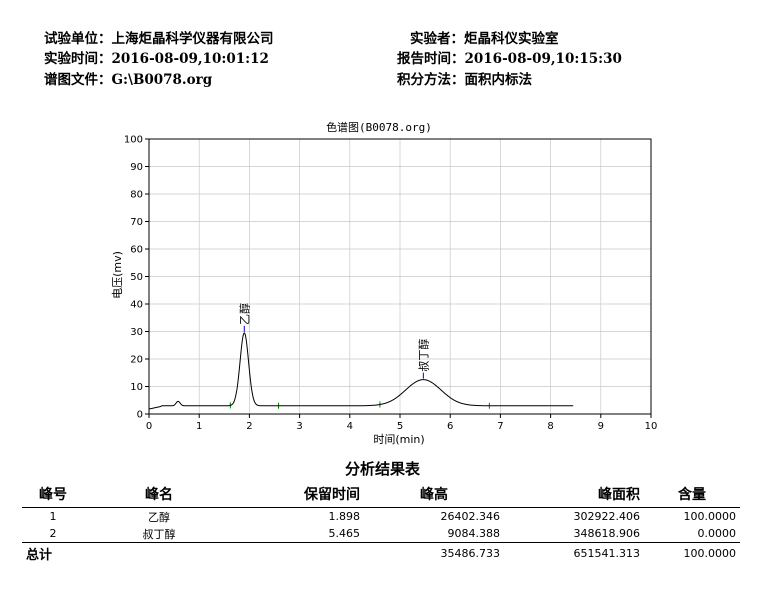 The image size is (765, 602). I want to click on x-tick-label: 3, so click(299, 426).